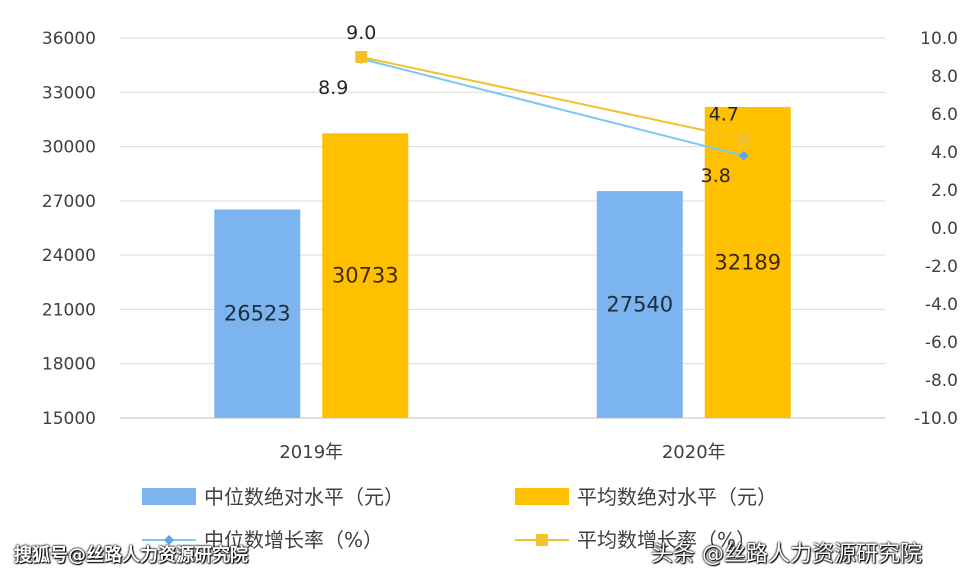 The image size is (962, 576). I want to click on watermark-right: 头条 @丝路人力资源研究院, so click(786, 554).